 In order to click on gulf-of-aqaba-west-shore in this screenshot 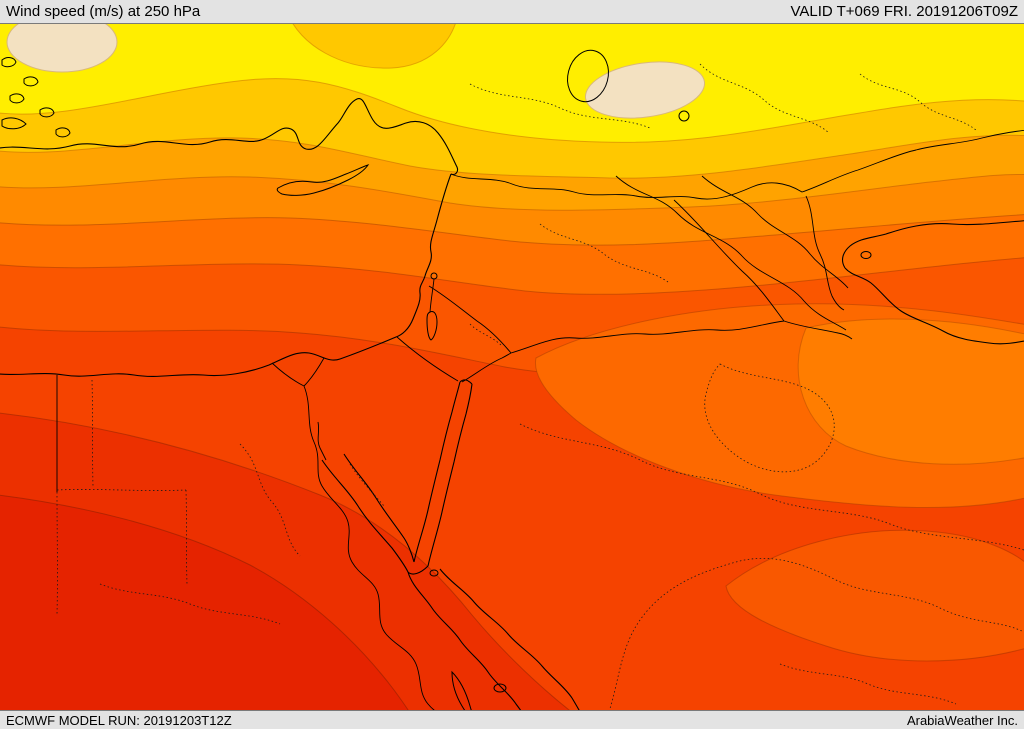, I will do `click(437, 472)`.